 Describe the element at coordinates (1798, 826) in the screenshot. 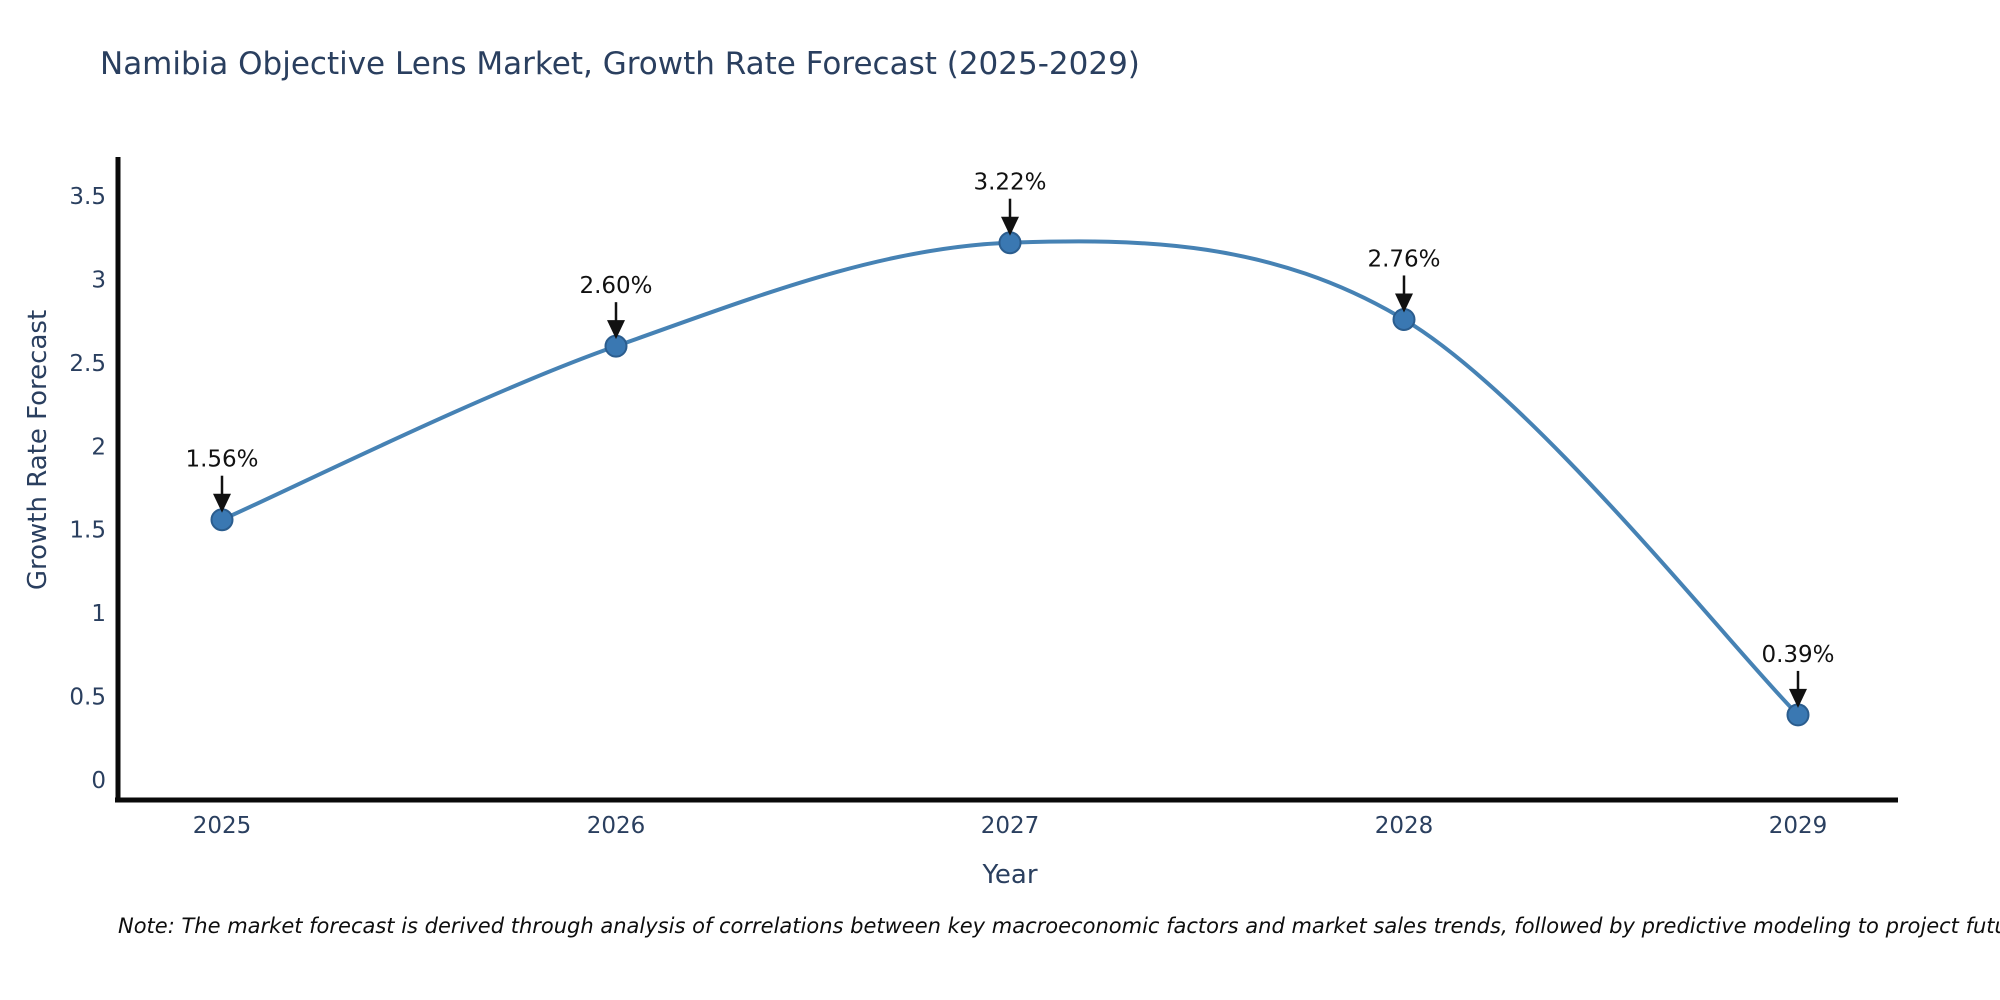

I see `x-tick-label: 2029` at that location.